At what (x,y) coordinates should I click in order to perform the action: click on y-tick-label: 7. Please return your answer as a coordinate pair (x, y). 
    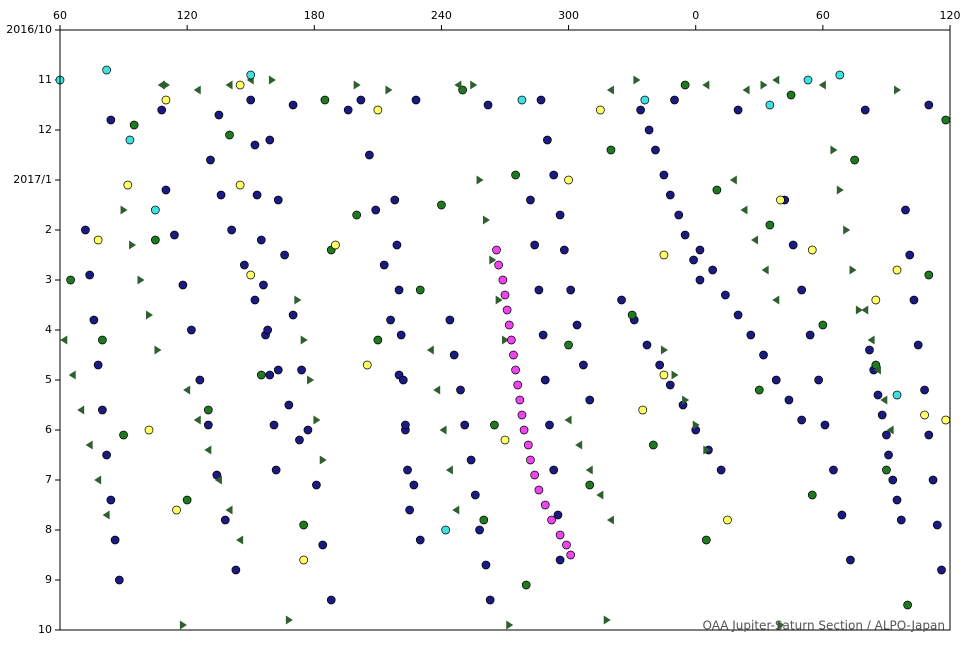
    Looking at the image, I should click on (48, 479).